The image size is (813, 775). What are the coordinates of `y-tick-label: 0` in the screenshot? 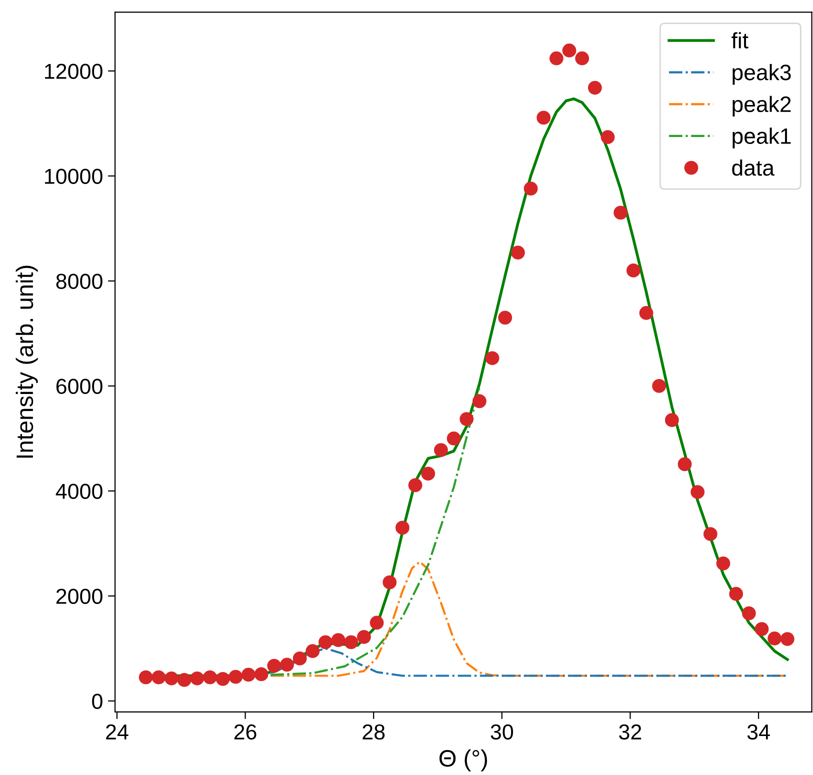 It's located at (97, 701).